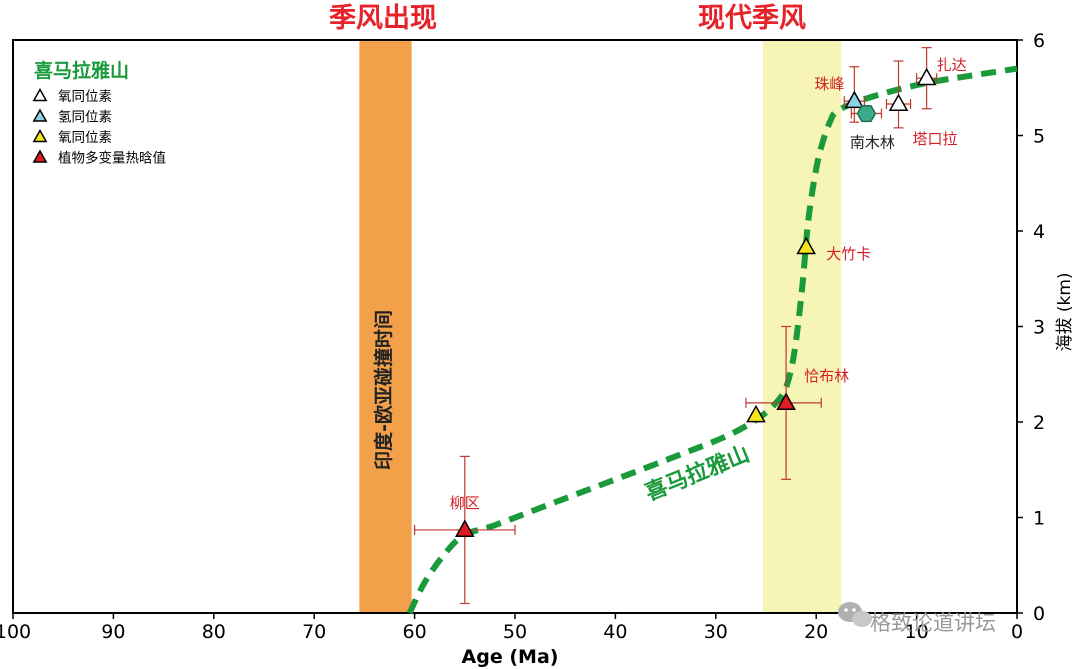  What do you see at coordinates (952, 65) in the screenshot?
I see `site-label: 扎达` at bounding box center [952, 65].